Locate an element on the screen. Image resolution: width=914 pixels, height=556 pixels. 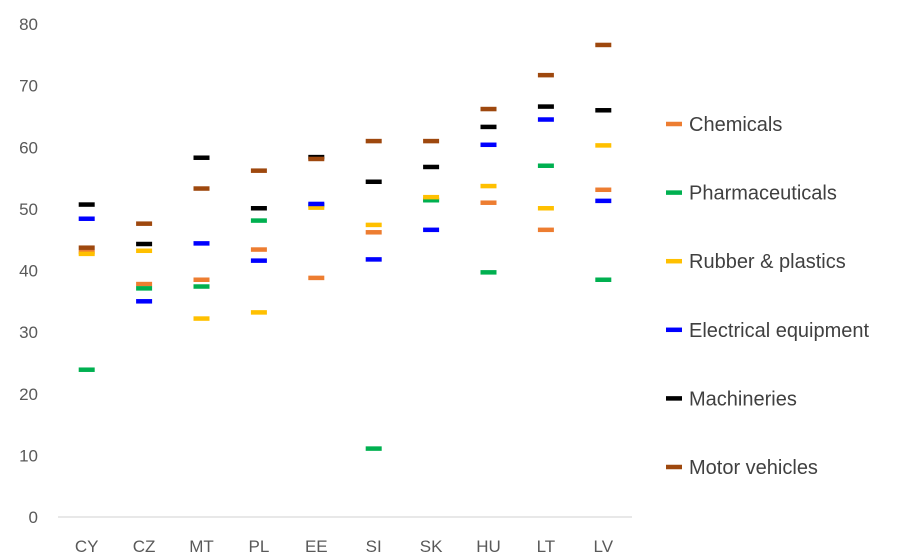
x-tick-label: SI is located at coordinates (374, 546).